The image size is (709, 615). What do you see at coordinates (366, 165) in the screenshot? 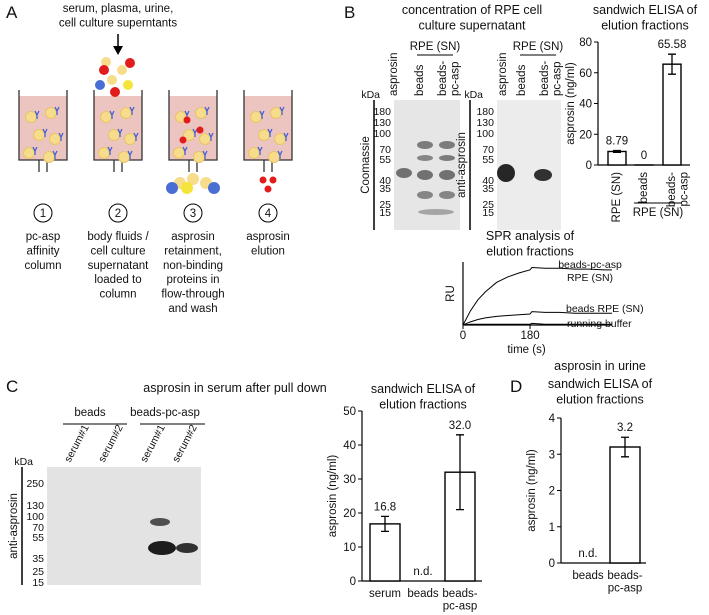
I see `stain-label: Coomassie` at bounding box center [366, 165].